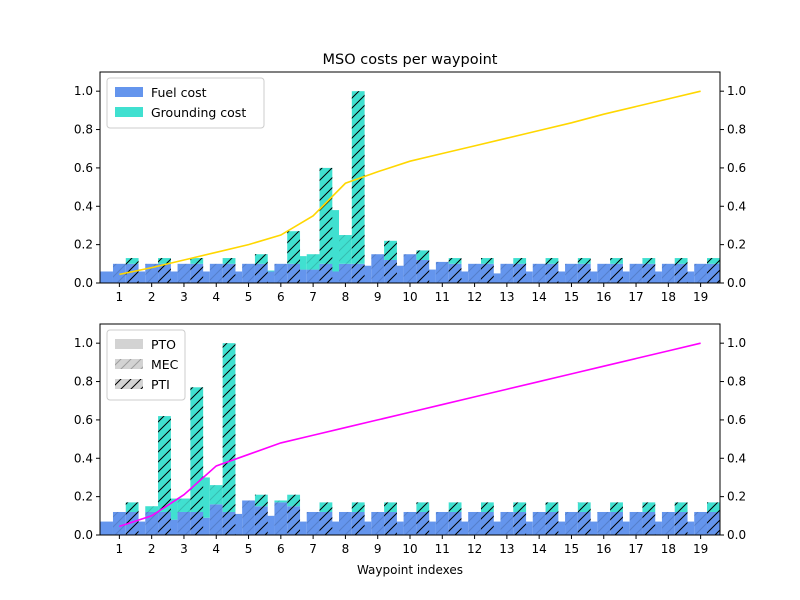 The height and width of the screenshot is (600, 800). What do you see at coordinates (198, 112) in the screenshot?
I see `legend-label: Grounding cost` at bounding box center [198, 112].